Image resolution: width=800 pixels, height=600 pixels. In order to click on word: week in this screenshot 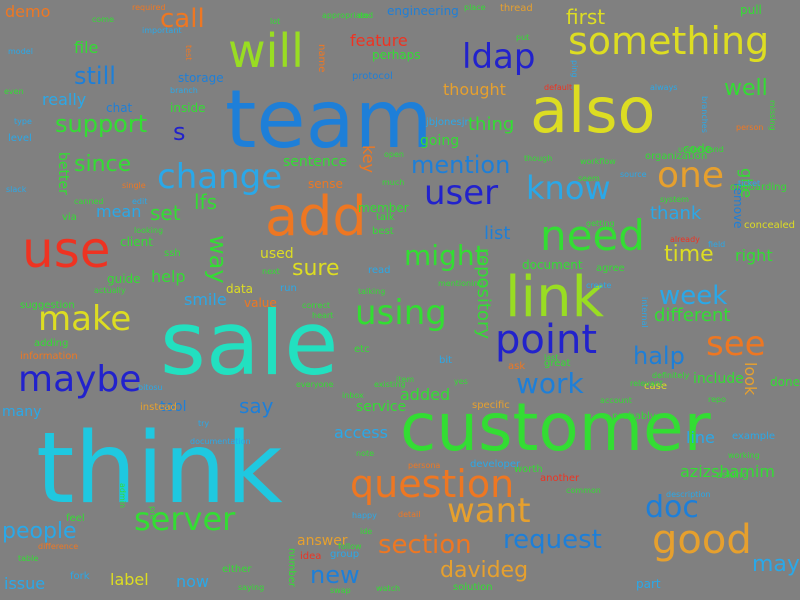, I will do `click(693, 296)`.